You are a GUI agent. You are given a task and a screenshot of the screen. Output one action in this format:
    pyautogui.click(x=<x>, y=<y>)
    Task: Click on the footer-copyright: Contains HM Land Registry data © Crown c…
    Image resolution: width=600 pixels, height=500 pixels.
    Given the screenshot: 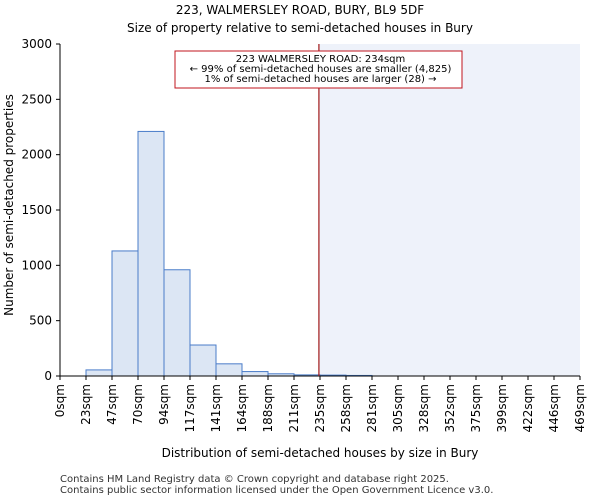 What is the action you would take?
    pyautogui.click(x=254, y=479)
    